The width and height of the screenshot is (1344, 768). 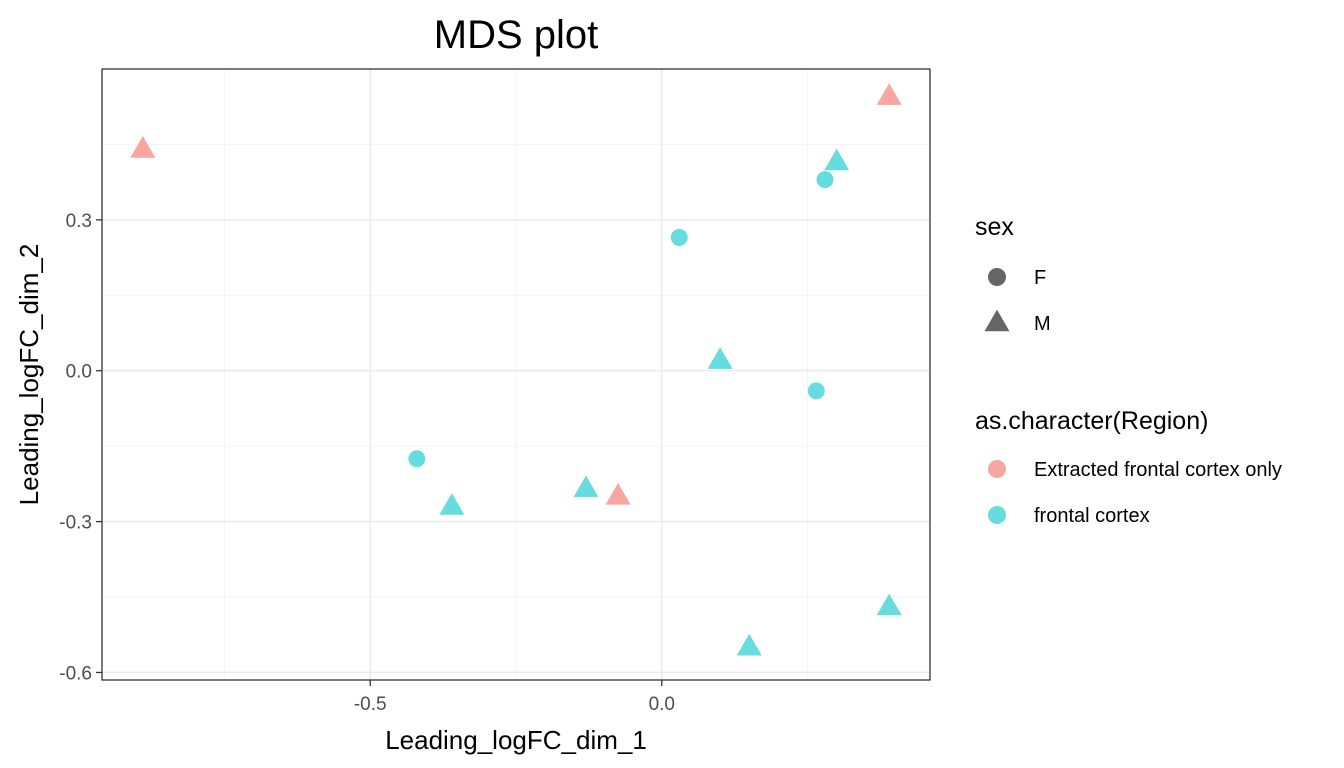 What do you see at coordinates (994, 227) in the screenshot?
I see `legend-title-sex: sex` at bounding box center [994, 227].